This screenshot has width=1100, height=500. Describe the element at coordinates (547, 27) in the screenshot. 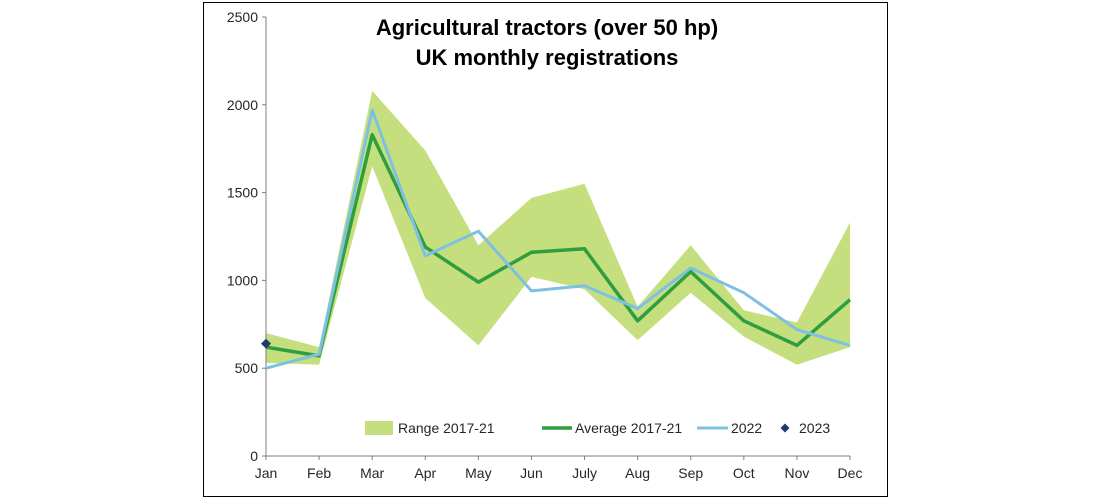

I see `chart-title-line-1: Agricultural tractors (over 50 hp)` at that location.